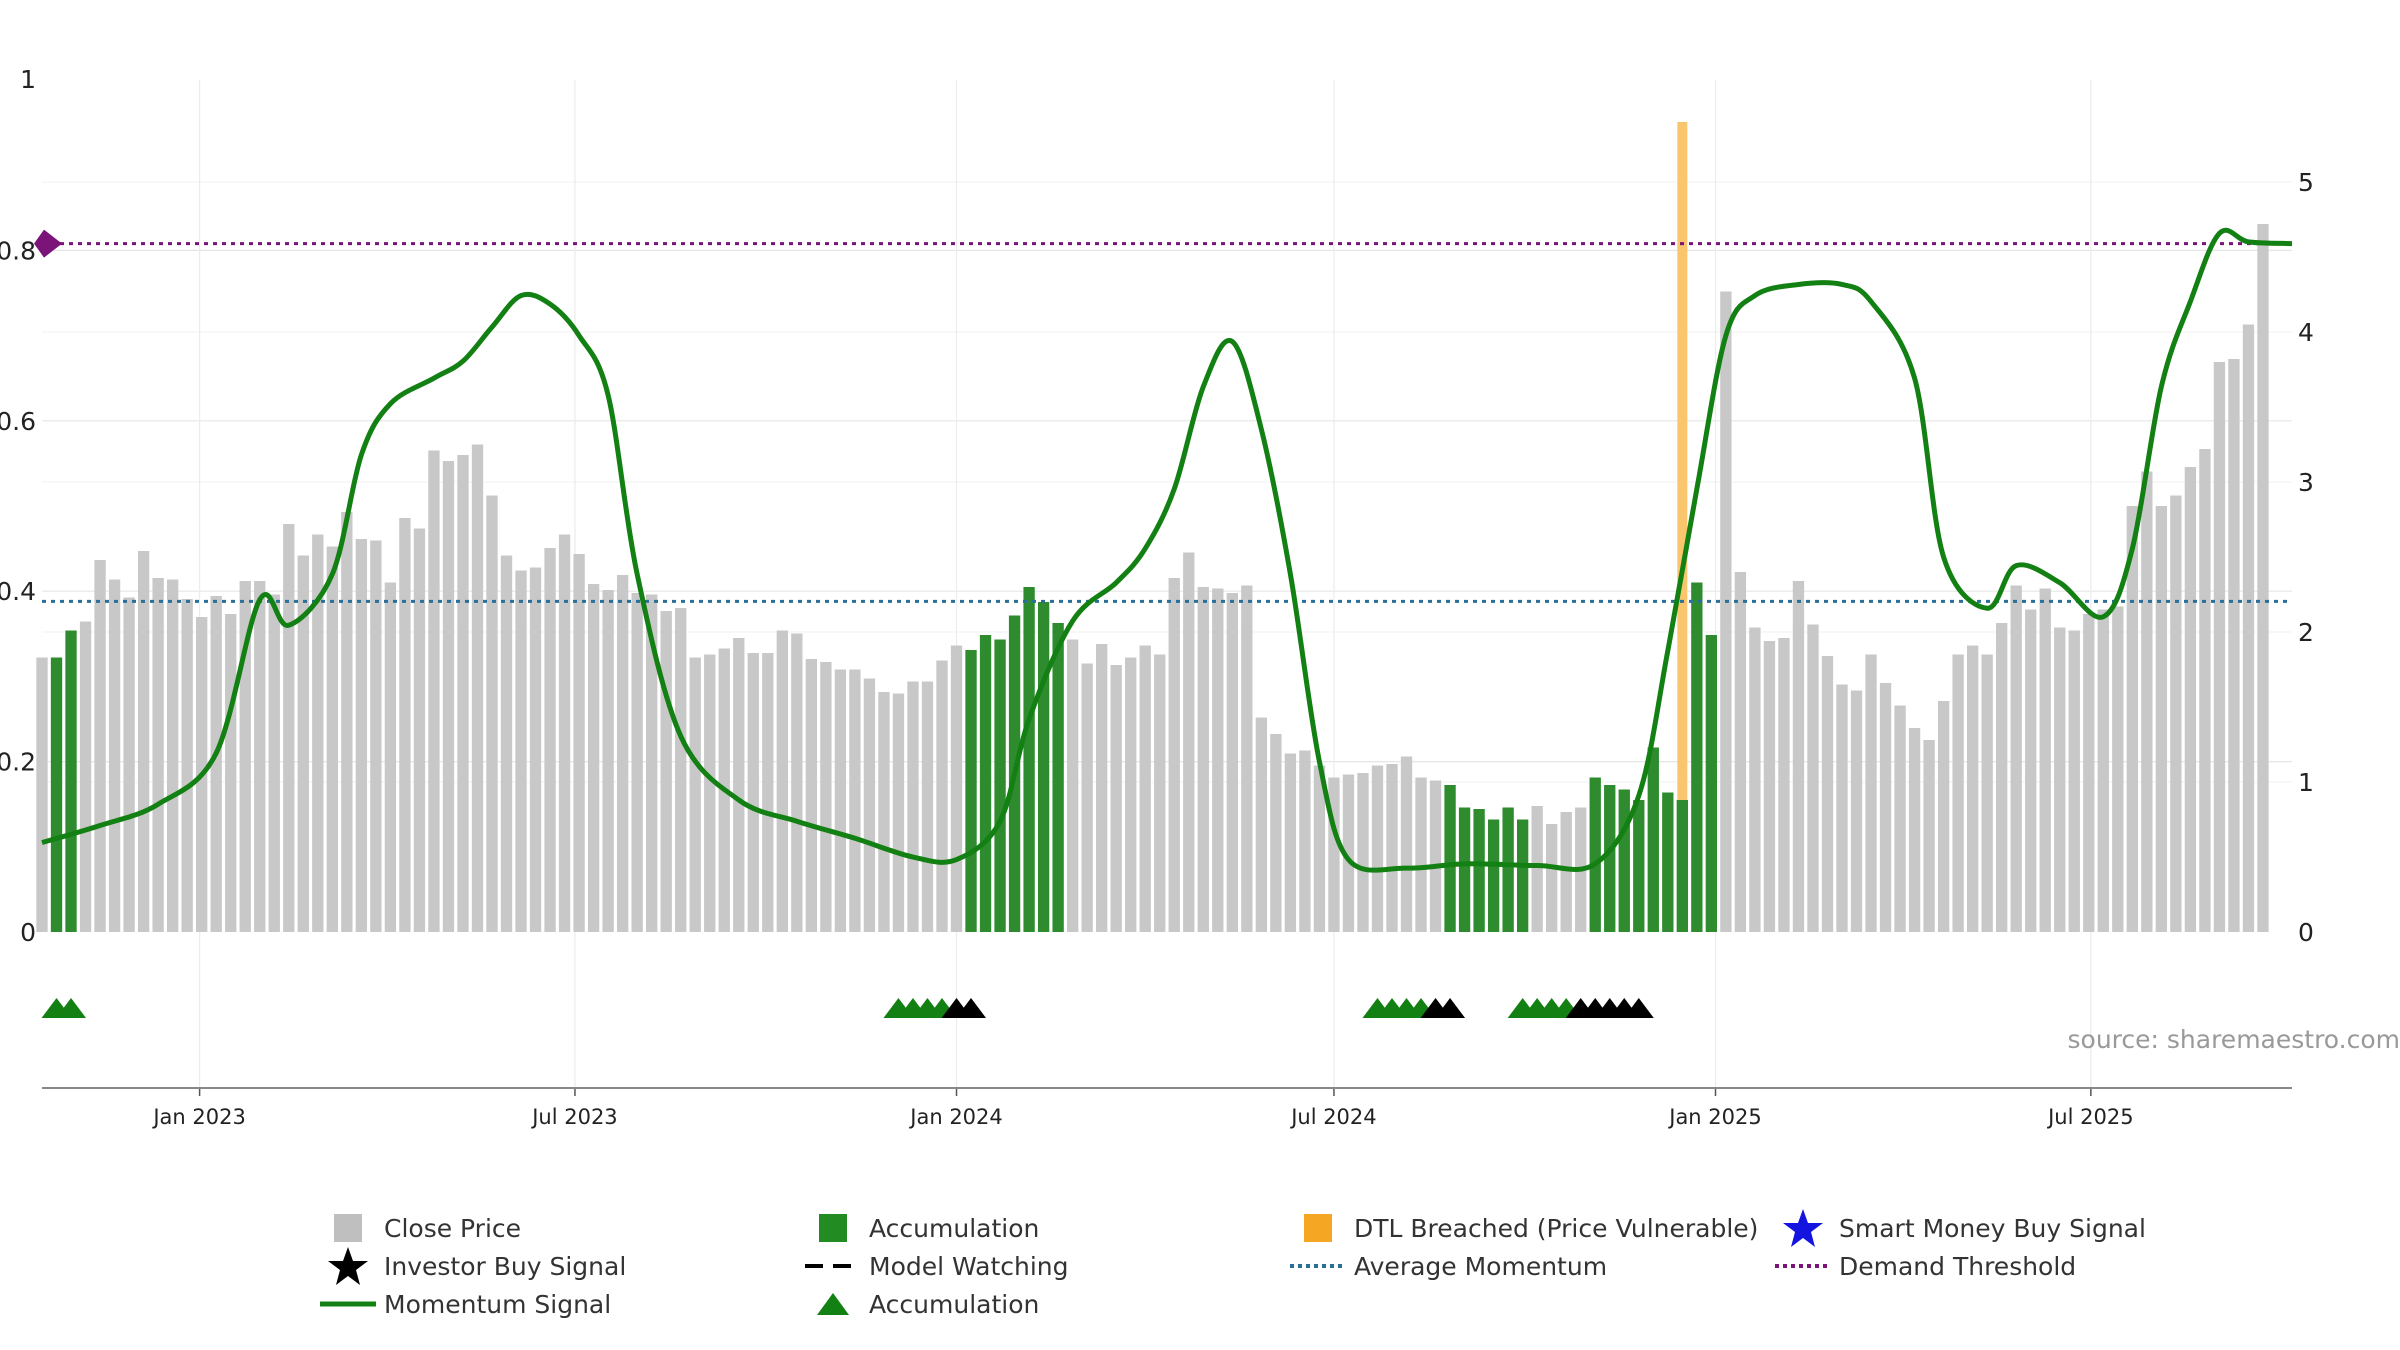  What do you see at coordinates (473, 1266) in the screenshot?
I see `legend-item: Investor Buy Signal` at bounding box center [473, 1266].